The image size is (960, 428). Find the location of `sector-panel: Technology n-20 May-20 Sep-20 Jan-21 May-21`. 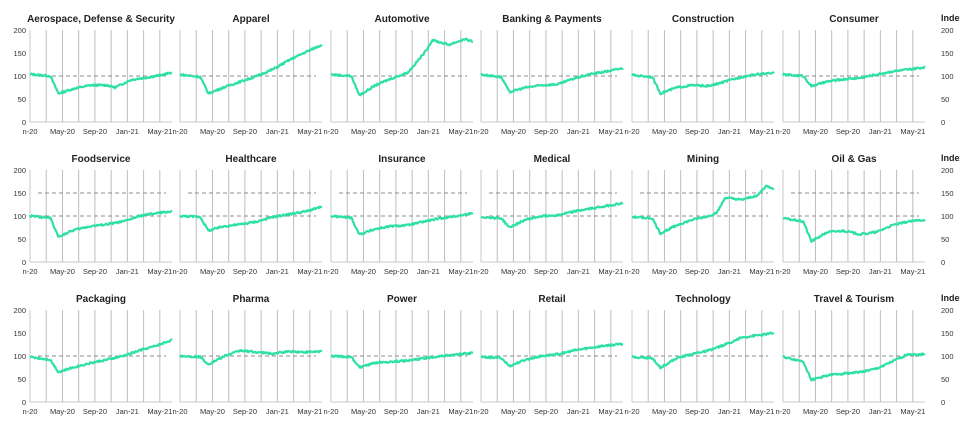

sector-panel: Technology n-20 May-20 Sep-20 Jan-21 May-21 is located at coordinates (699, 355).